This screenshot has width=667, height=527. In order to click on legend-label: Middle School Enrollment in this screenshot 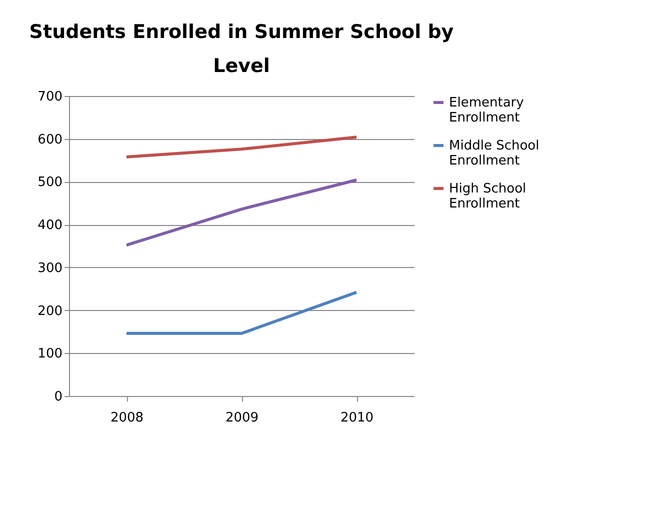, I will do `click(494, 153)`.